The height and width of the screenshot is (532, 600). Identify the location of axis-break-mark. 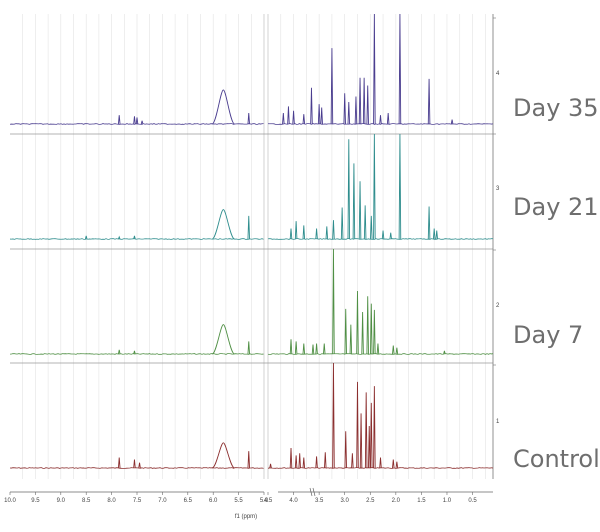
(312, 492).